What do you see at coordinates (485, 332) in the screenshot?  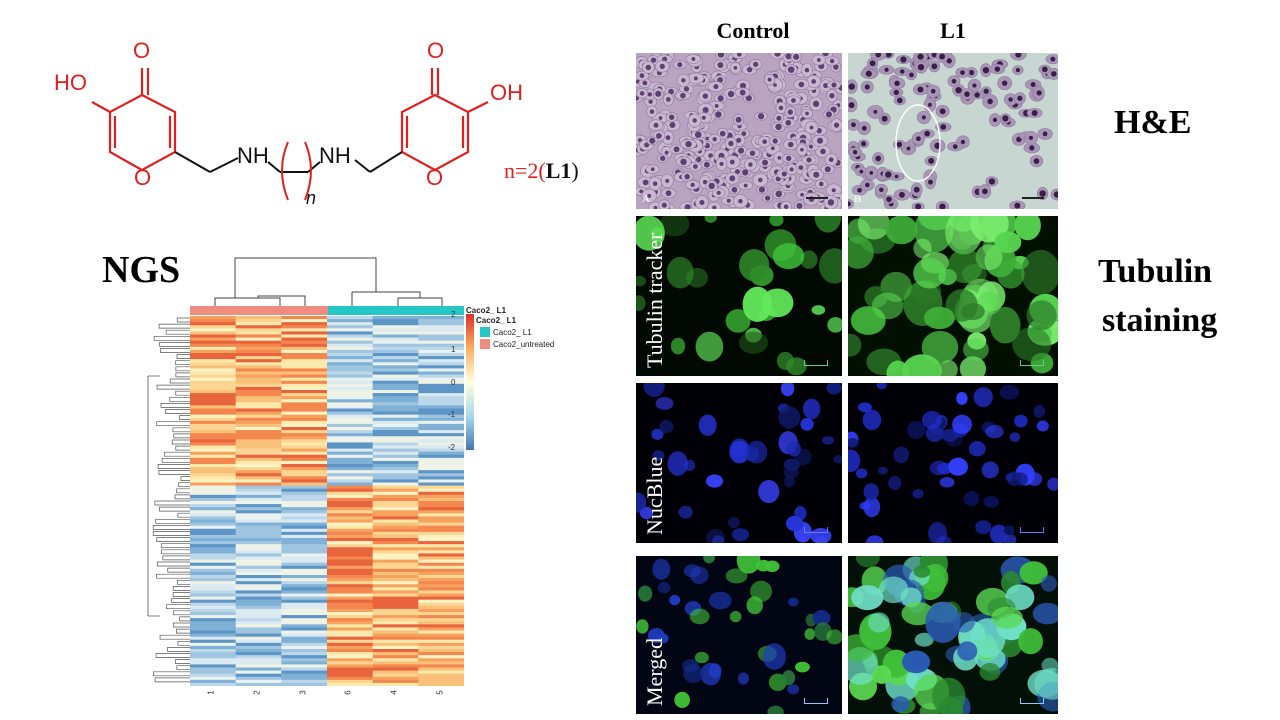 I see `legend-swatch-l1` at bounding box center [485, 332].